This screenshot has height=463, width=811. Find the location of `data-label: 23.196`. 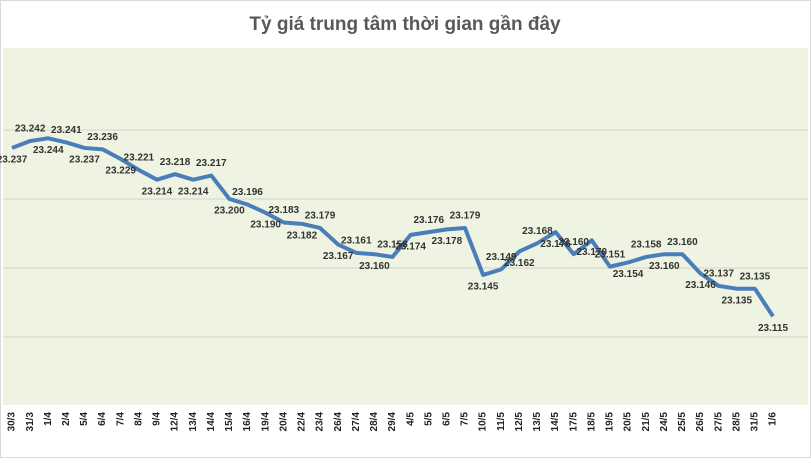

data-label: 23.196 is located at coordinates (247, 192).